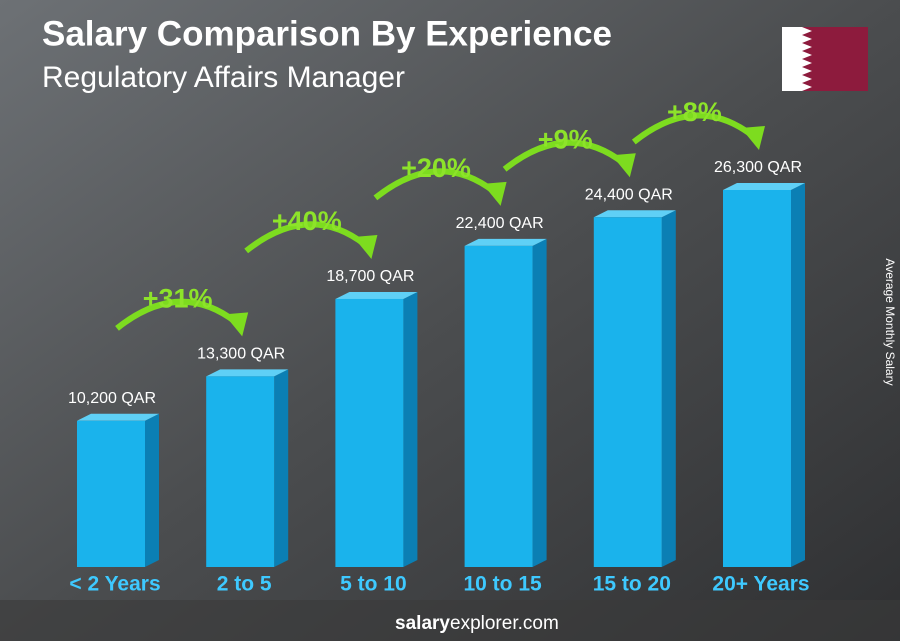 This screenshot has height=641, width=900. Describe the element at coordinates (436, 168) in the screenshot. I see `annotation: +20%` at that location.